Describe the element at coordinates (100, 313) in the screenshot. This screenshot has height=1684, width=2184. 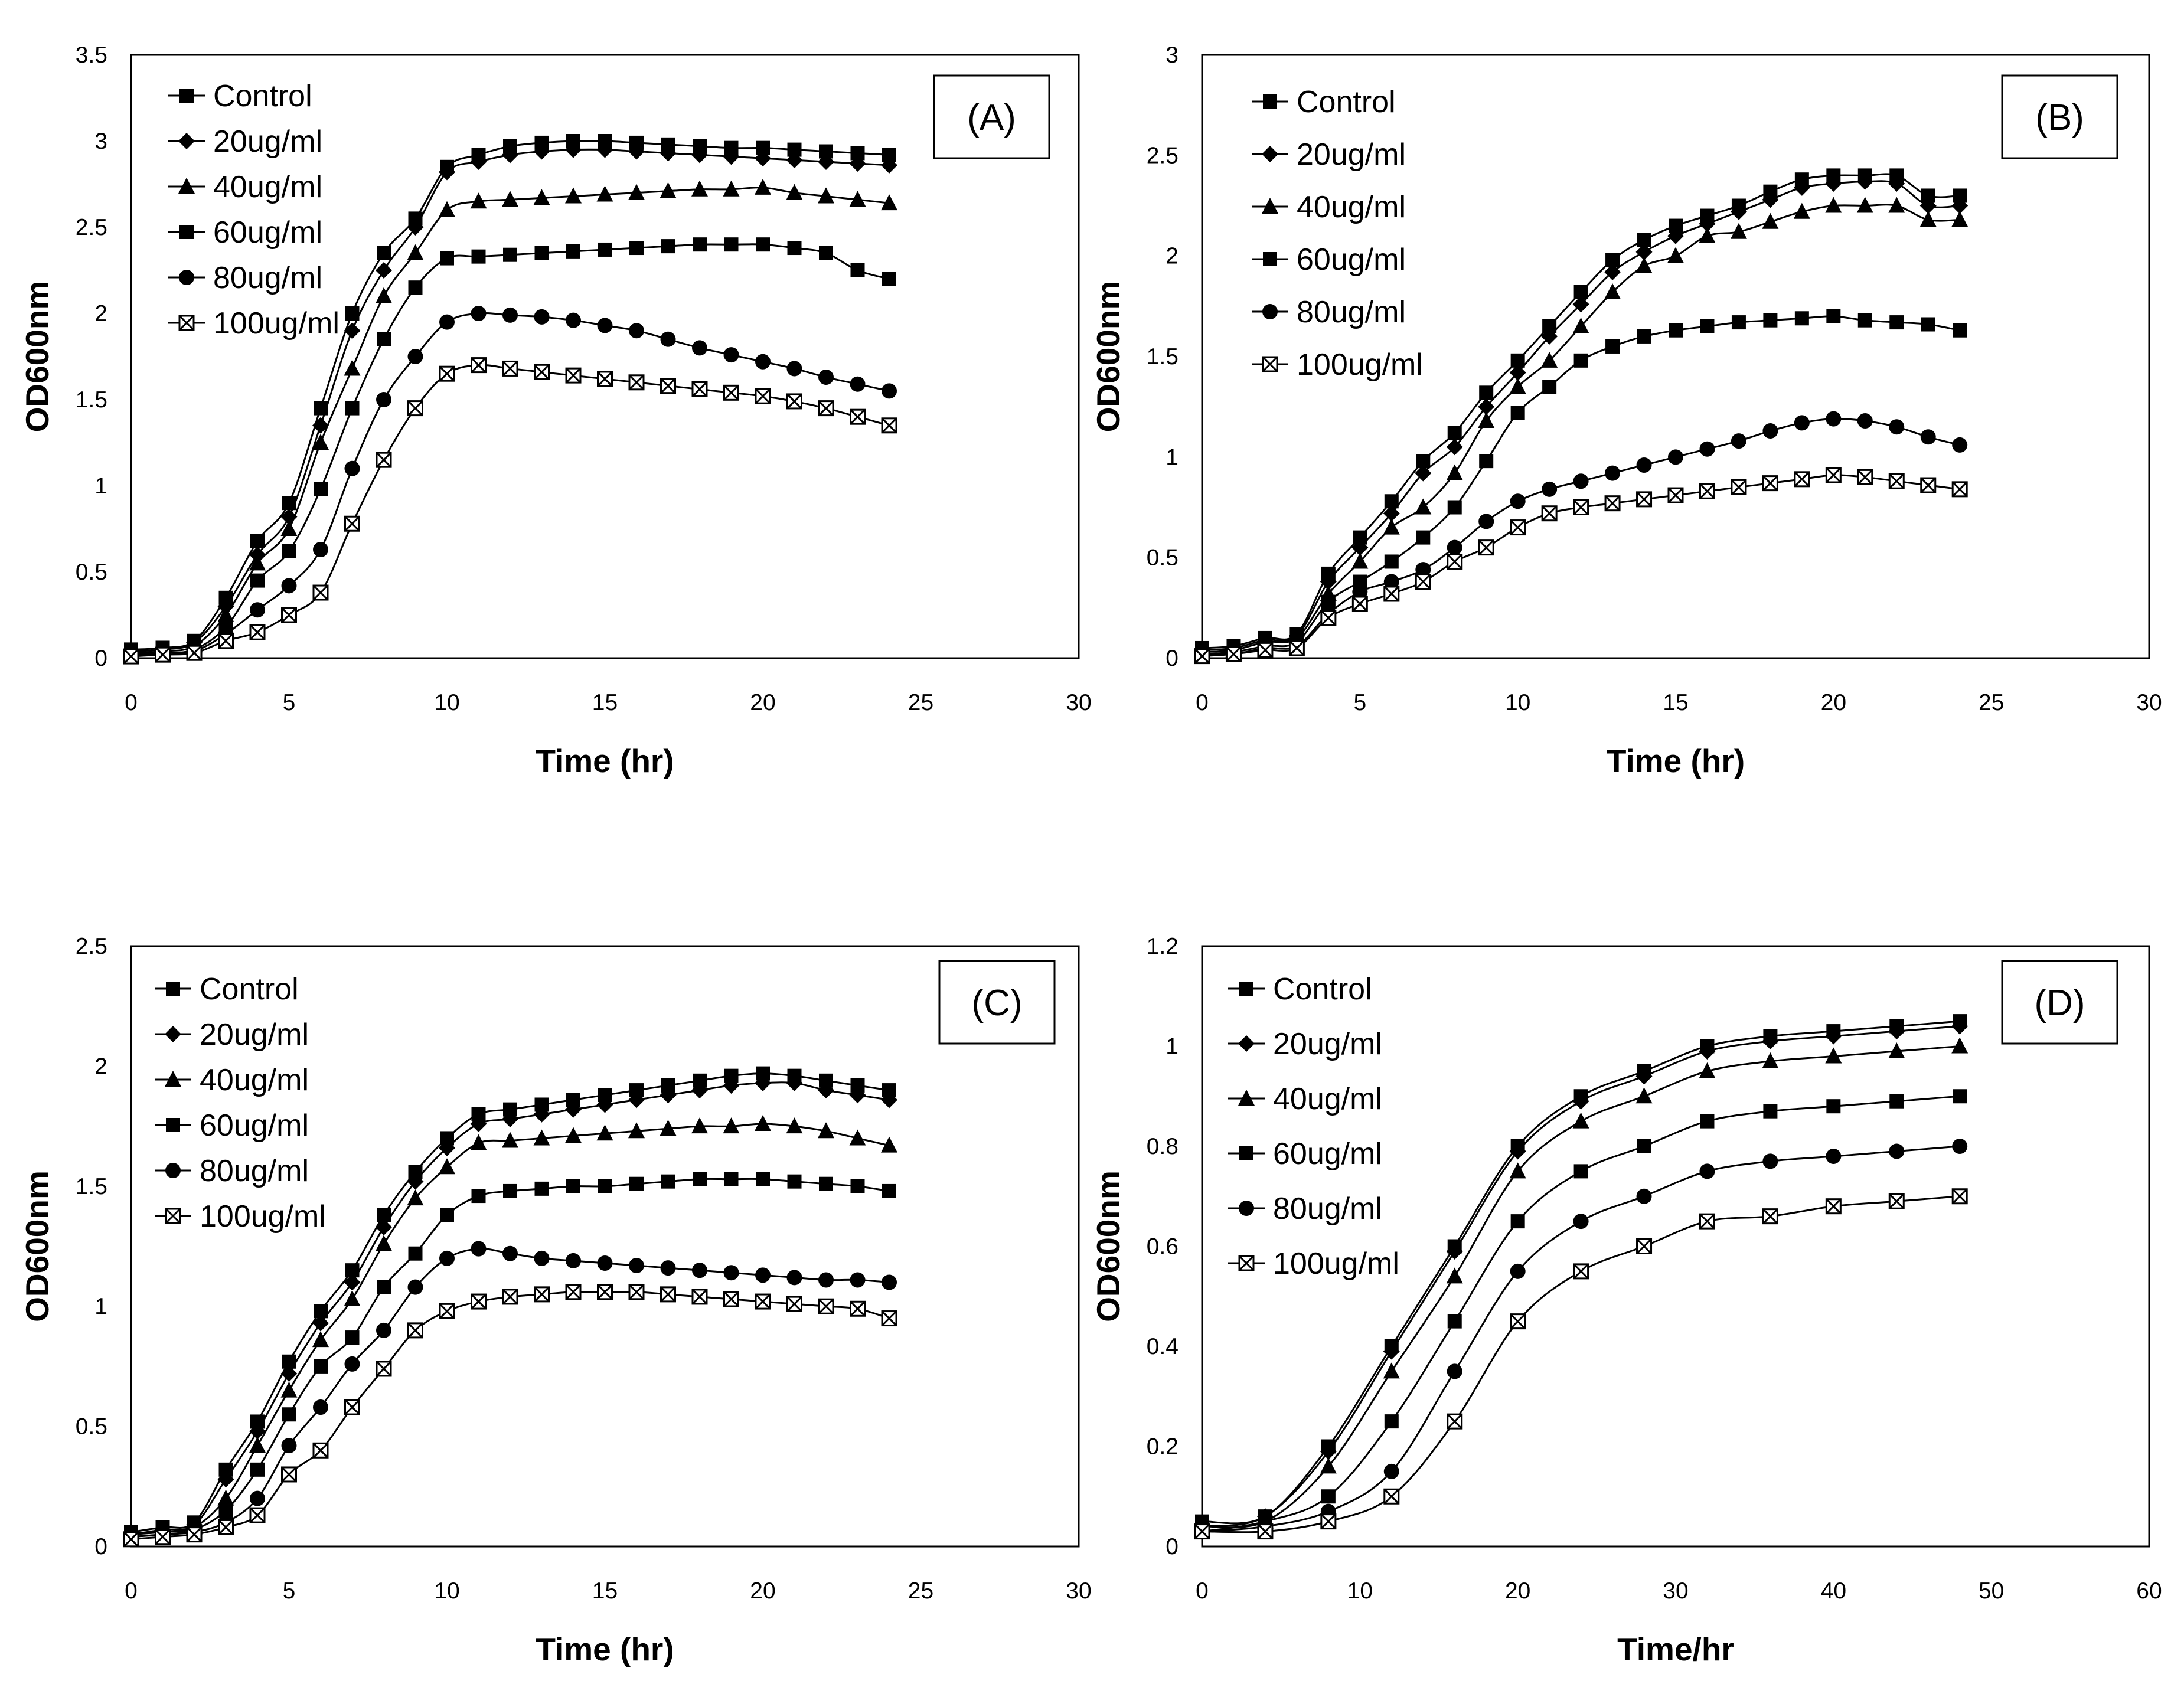
I see `y-tick-label: 2` at that location.